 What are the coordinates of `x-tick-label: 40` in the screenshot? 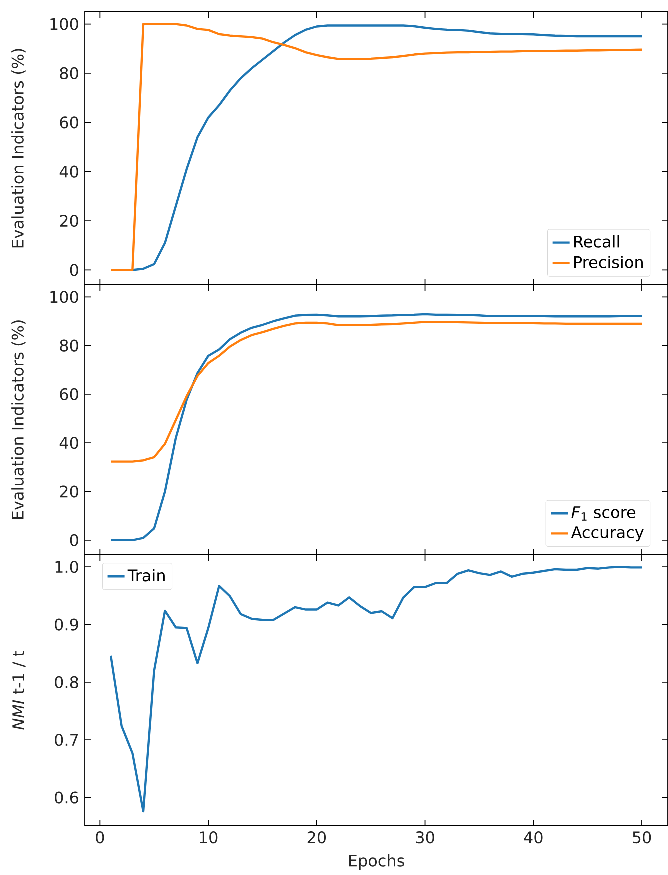 It's located at (533, 838).